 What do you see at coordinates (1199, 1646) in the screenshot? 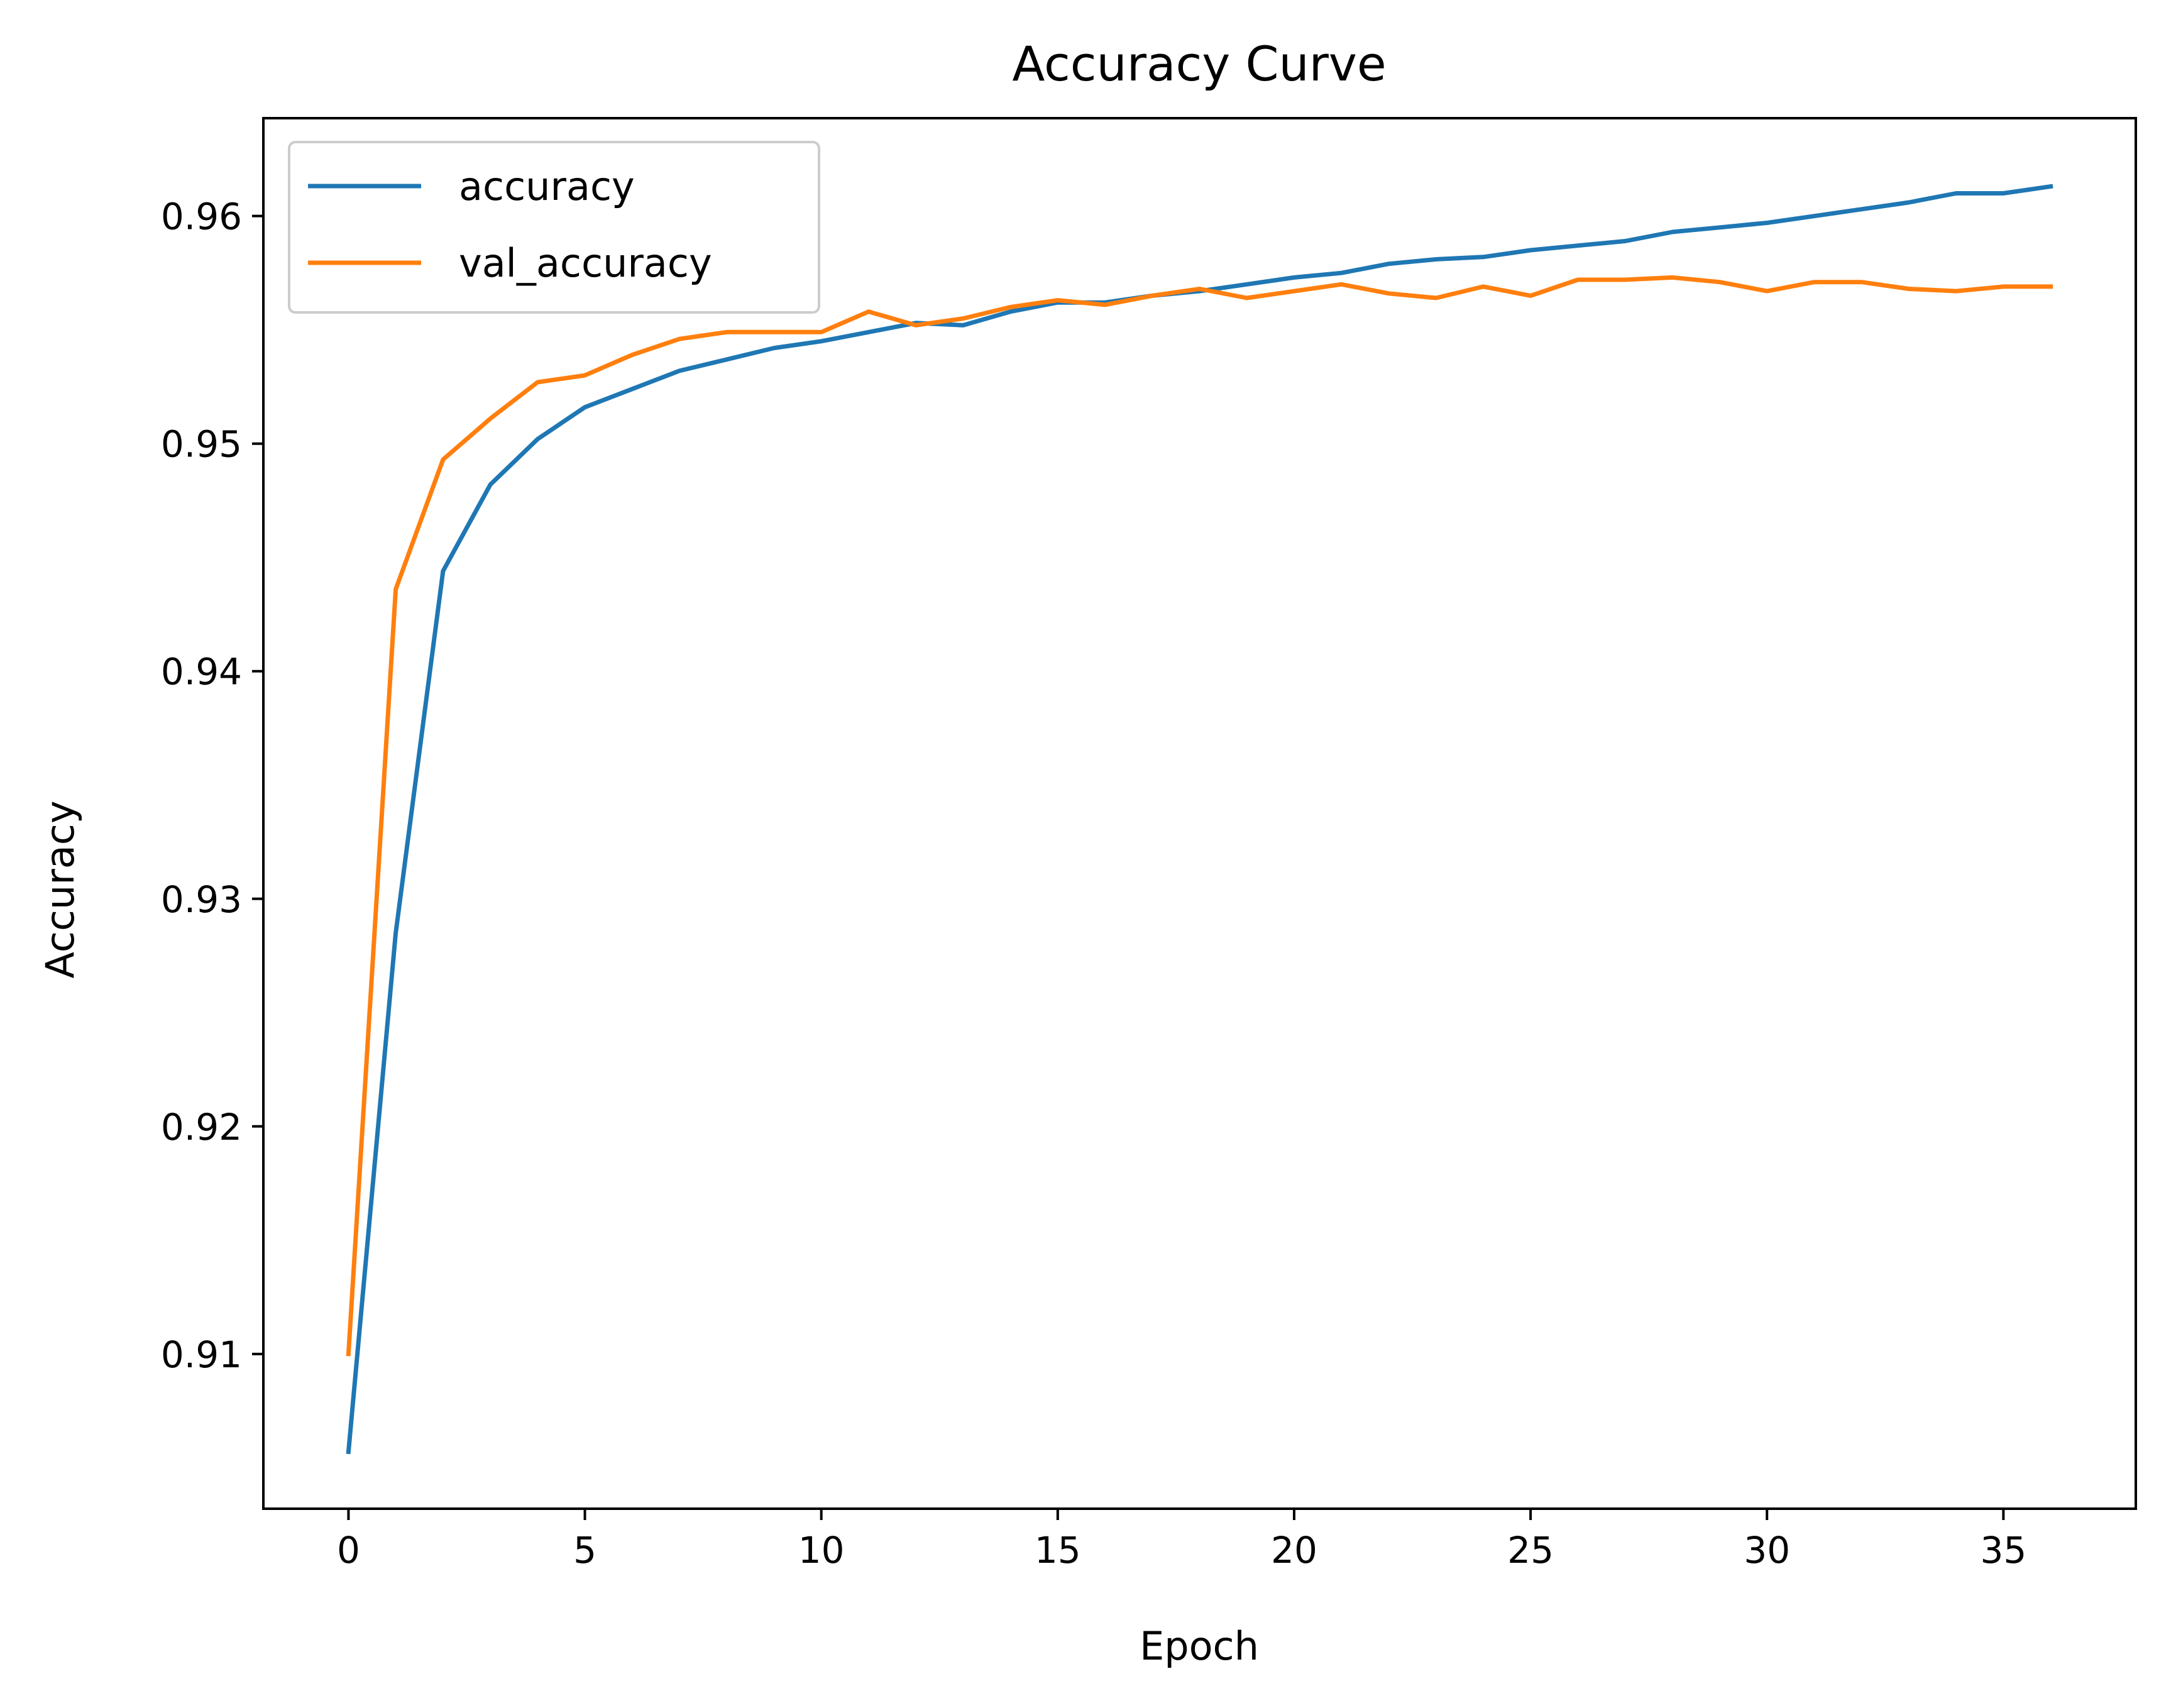
I see `x-axis-label: Epoch` at bounding box center [1199, 1646].